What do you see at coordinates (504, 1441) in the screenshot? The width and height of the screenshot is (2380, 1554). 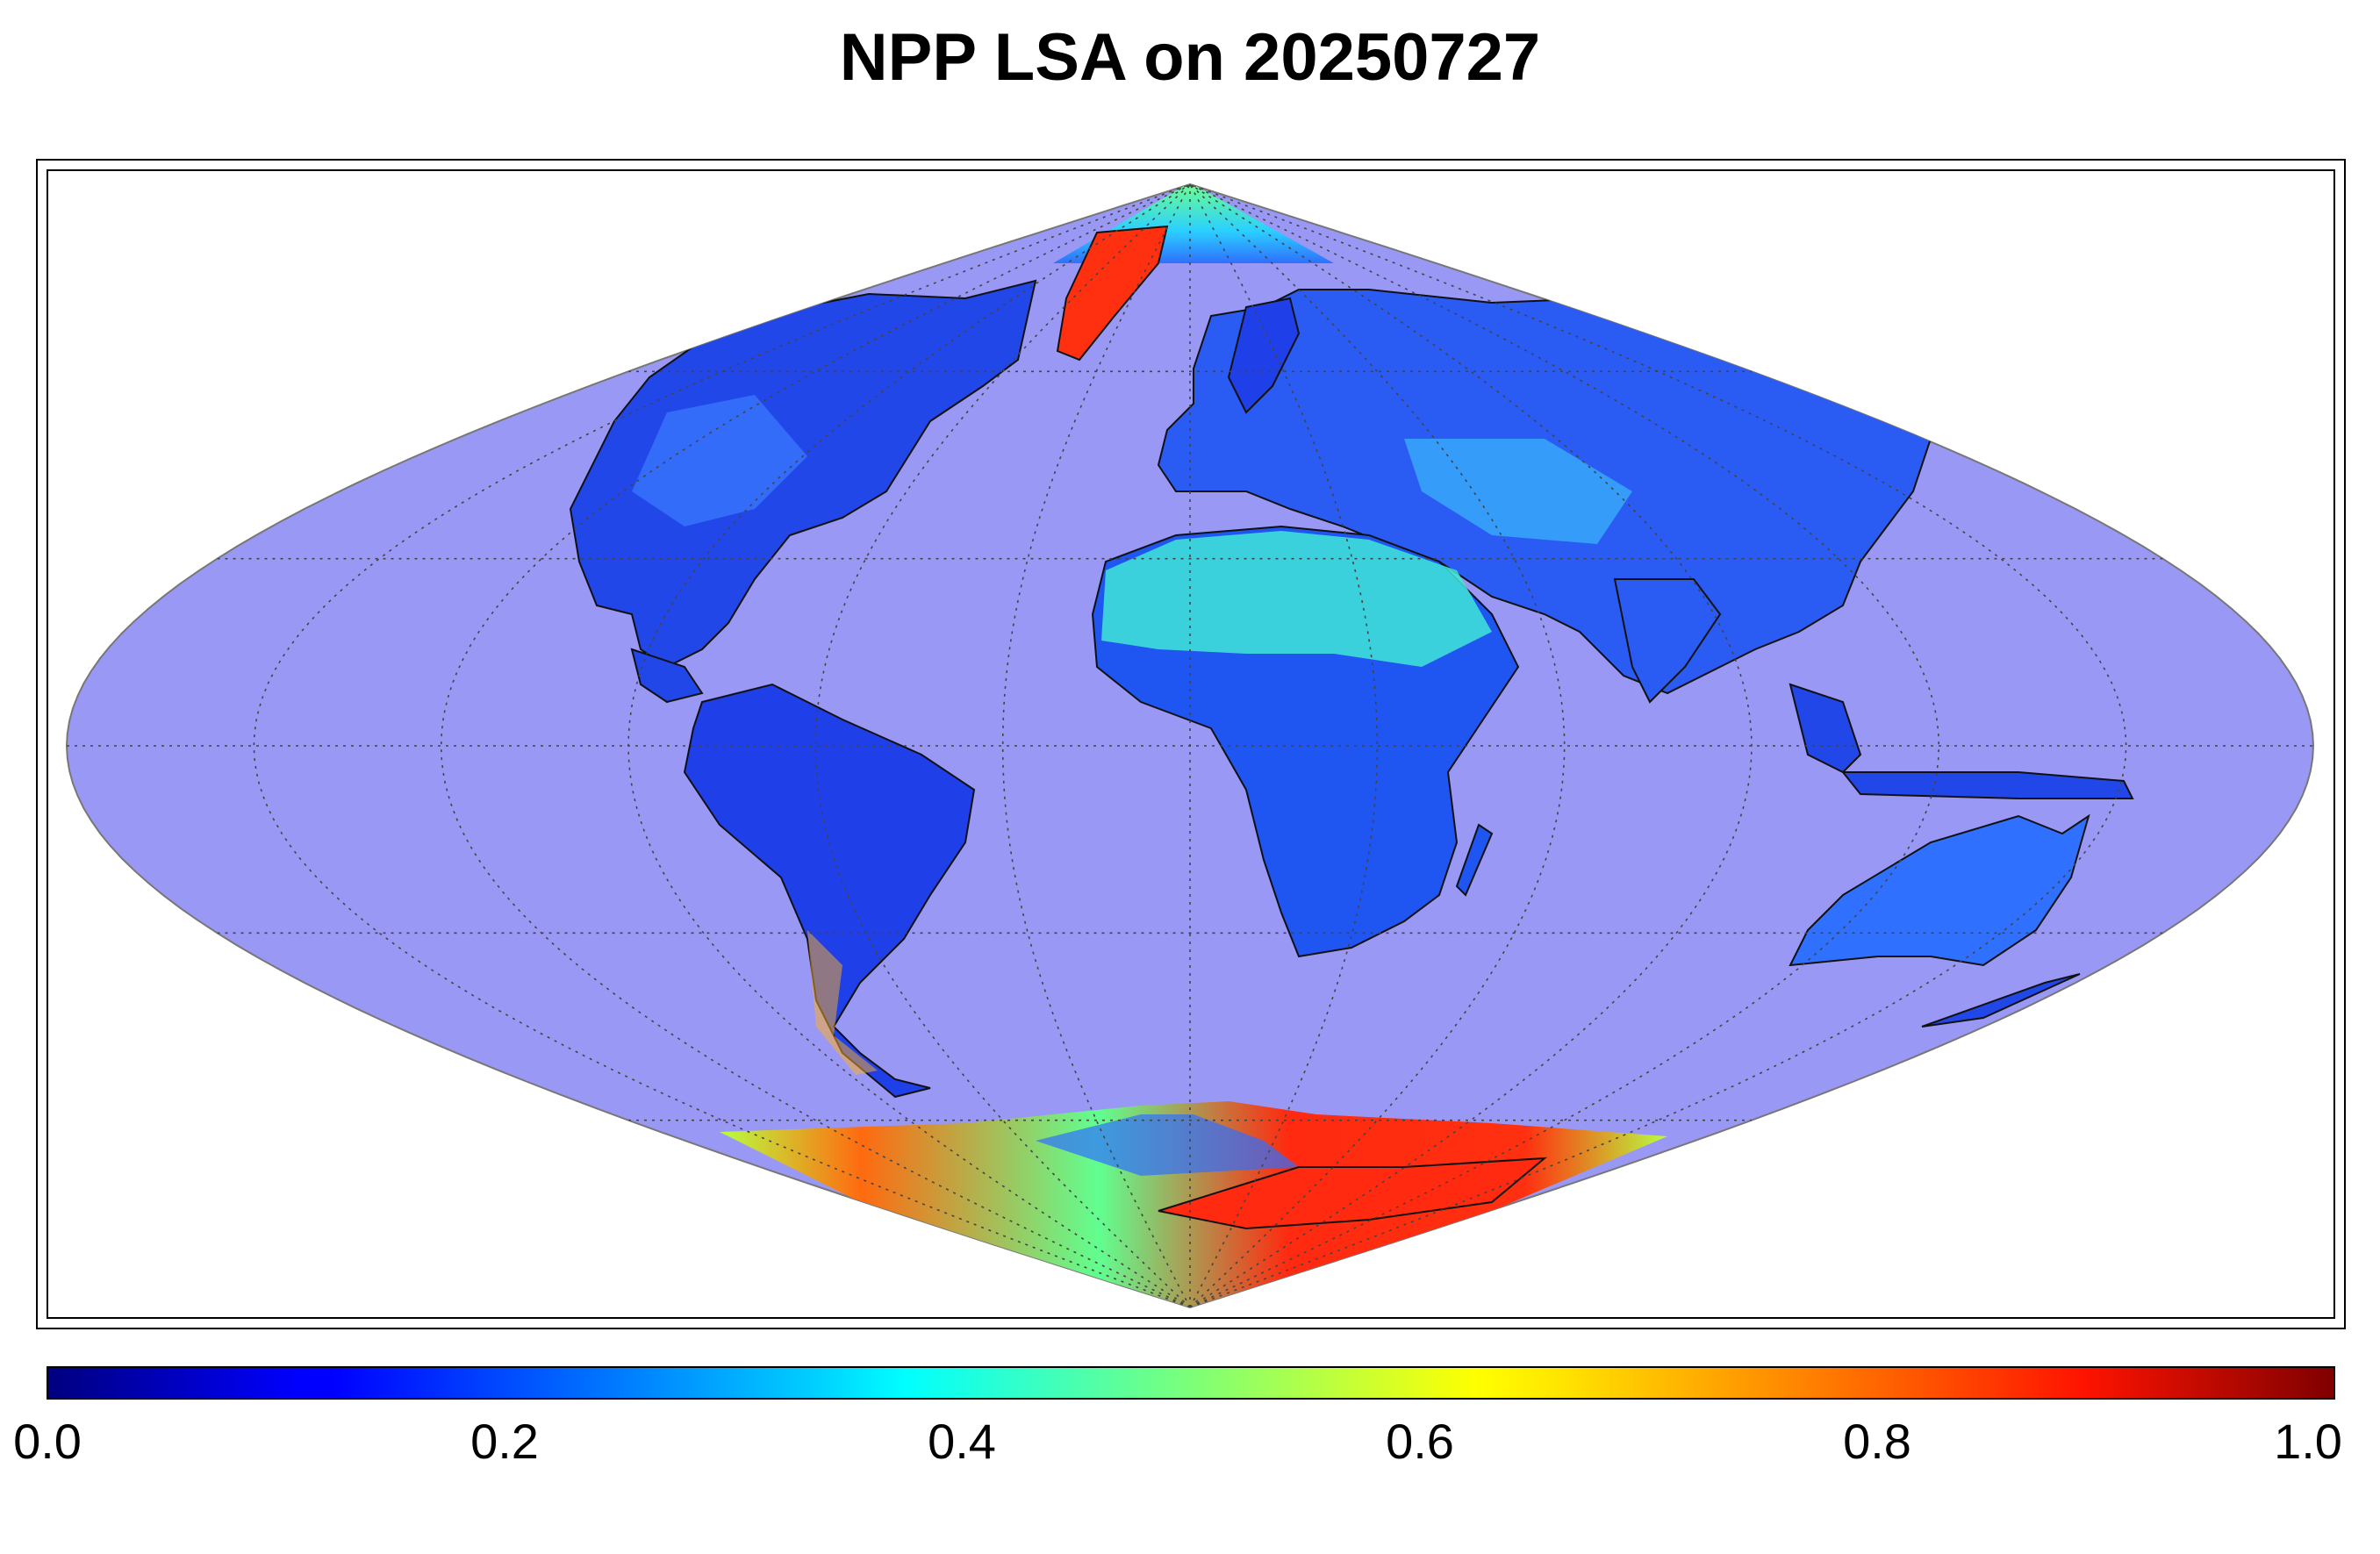 I see `colorbar-tick-label: 0.2` at bounding box center [504, 1441].